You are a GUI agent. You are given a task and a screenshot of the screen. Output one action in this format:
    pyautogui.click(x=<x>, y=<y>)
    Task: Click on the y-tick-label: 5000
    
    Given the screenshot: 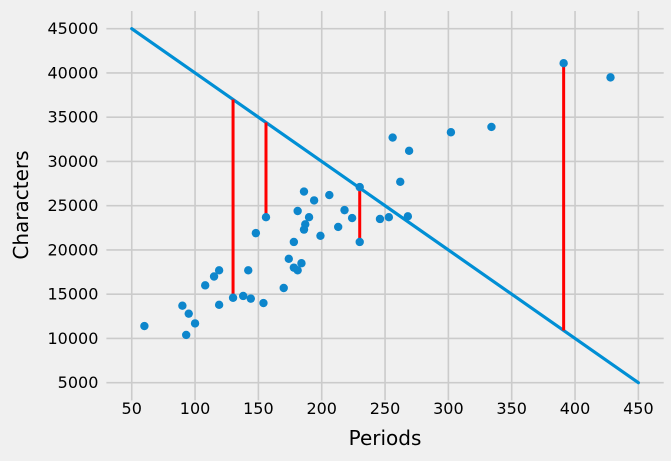 What is the action you would take?
    pyautogui.click(x=78, y=382)
    